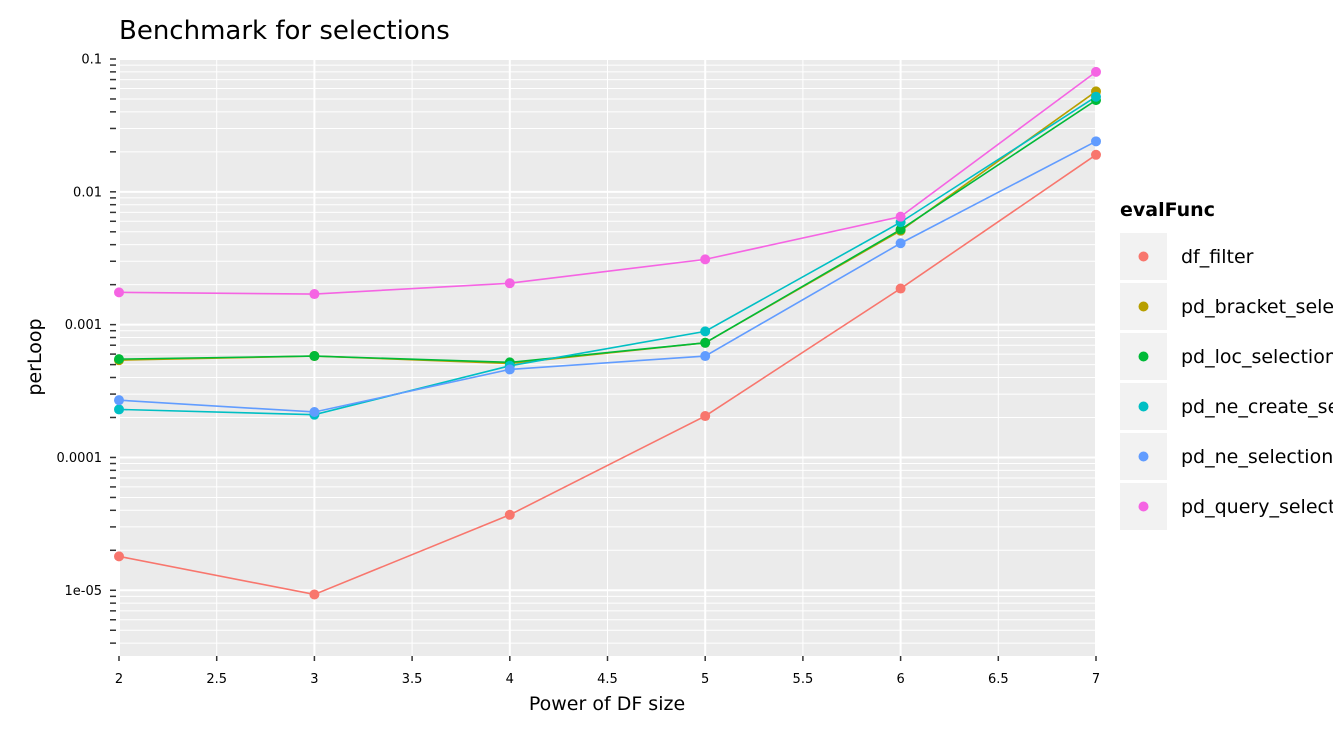 This screenshot has width=1333, height=750. Describe the element at coordinates (803, 679) in the screenshot. I see `x-tick-label: 5.5` at that location.